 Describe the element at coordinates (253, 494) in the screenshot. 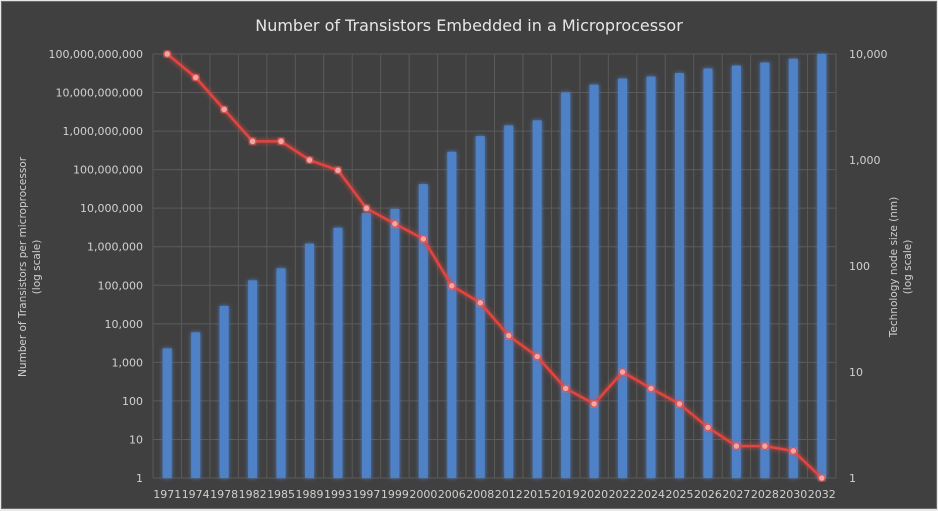

I see `x-axis-tick-label: 1982` at that location.